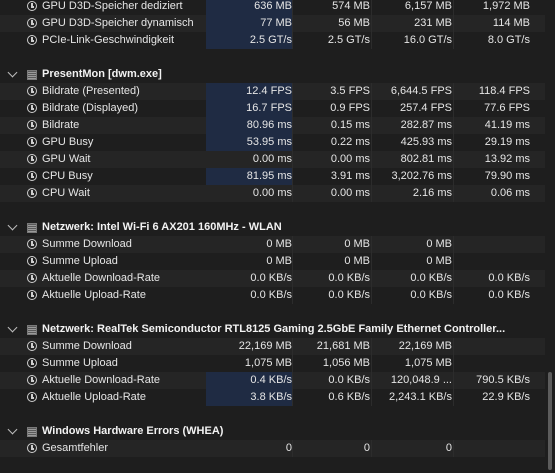 The width and height of the screenshot is (555, 473). Describe the element at coordinates (343, 346) in the screenshot. I see `min-value: 21,681 MB` at that location.